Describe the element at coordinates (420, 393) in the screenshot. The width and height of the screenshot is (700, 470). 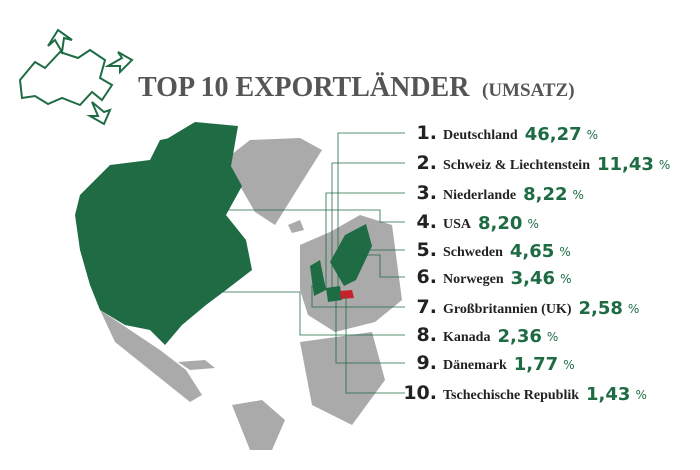
I see `rank: 10.` at that location.